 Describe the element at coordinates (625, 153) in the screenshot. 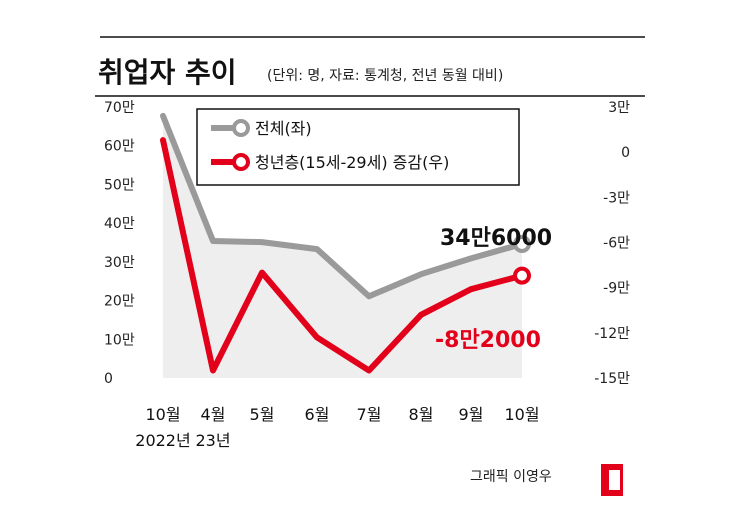

I see `right-tick-label: 0` at that location.